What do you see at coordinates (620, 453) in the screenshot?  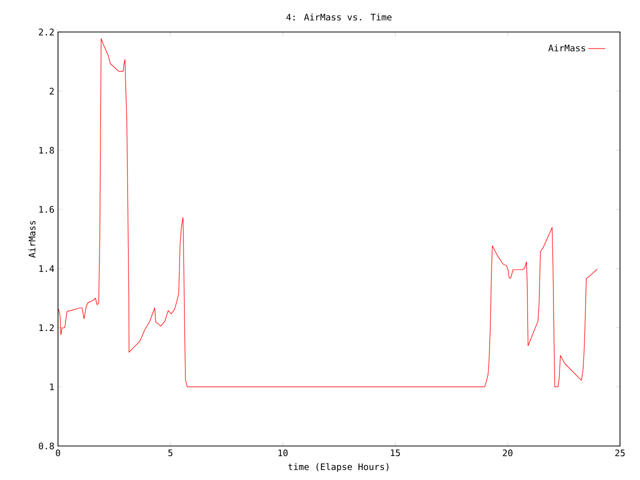 I see `x-tick-label: 25` at bounding box center [620, 453].